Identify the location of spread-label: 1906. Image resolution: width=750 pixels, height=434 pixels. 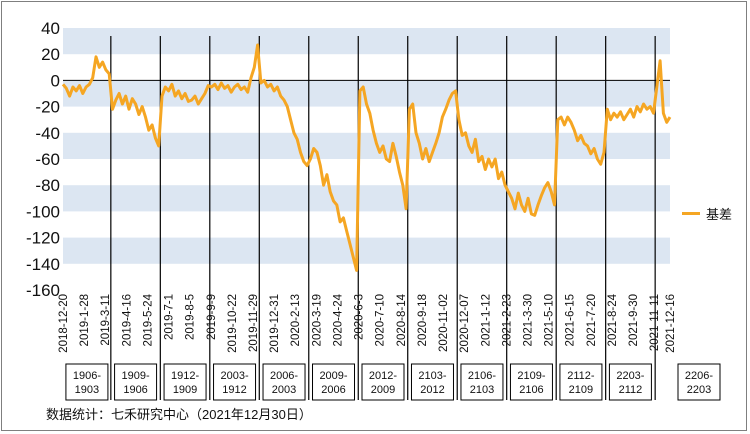
(135, 390).